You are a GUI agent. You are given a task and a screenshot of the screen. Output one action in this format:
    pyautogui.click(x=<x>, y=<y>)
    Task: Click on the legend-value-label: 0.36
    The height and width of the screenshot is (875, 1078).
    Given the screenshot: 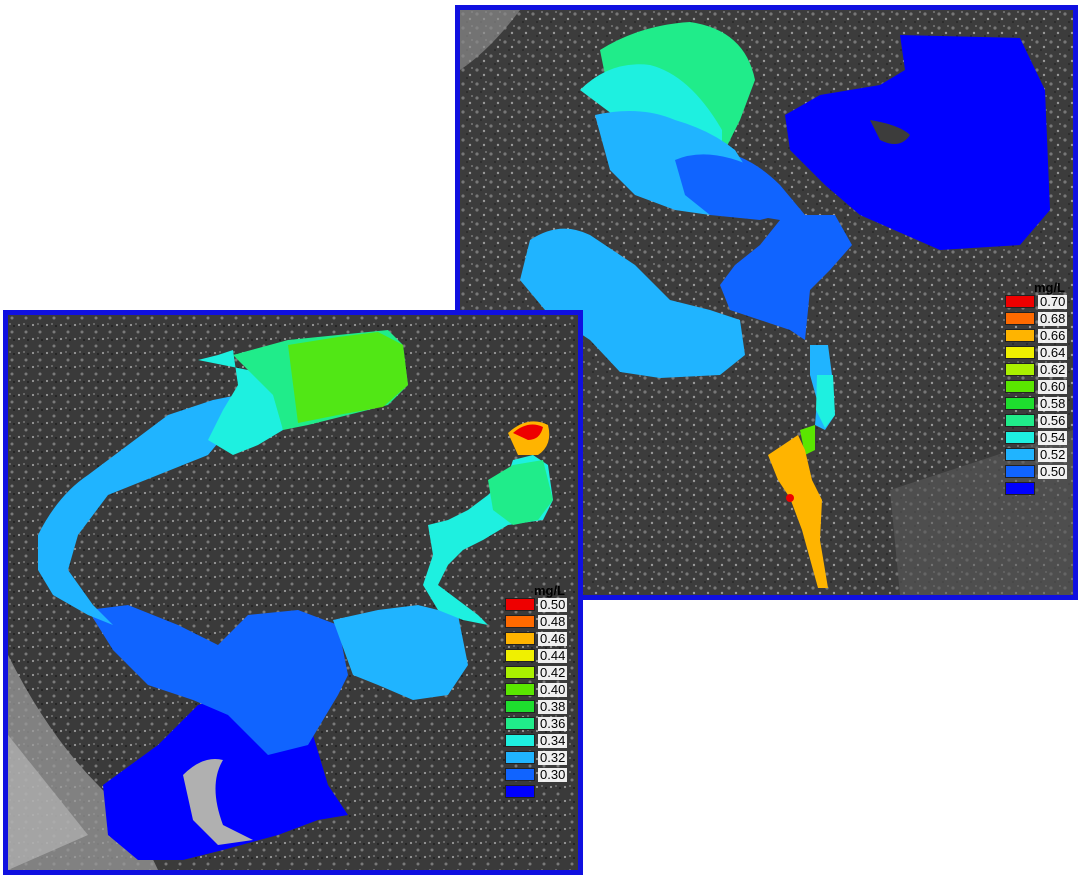 What is the action you would take?
    pyautogui.click(x=553, y=723)
    